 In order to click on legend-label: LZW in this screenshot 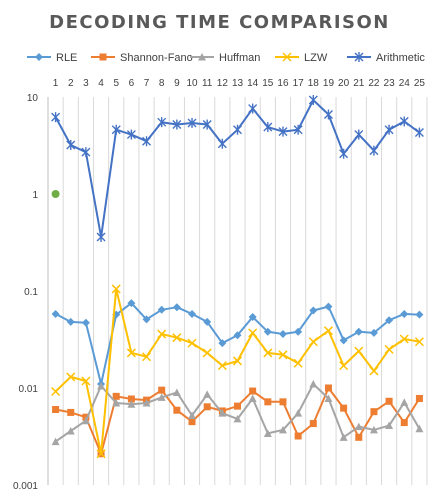, I will do `click(316, 58)`.